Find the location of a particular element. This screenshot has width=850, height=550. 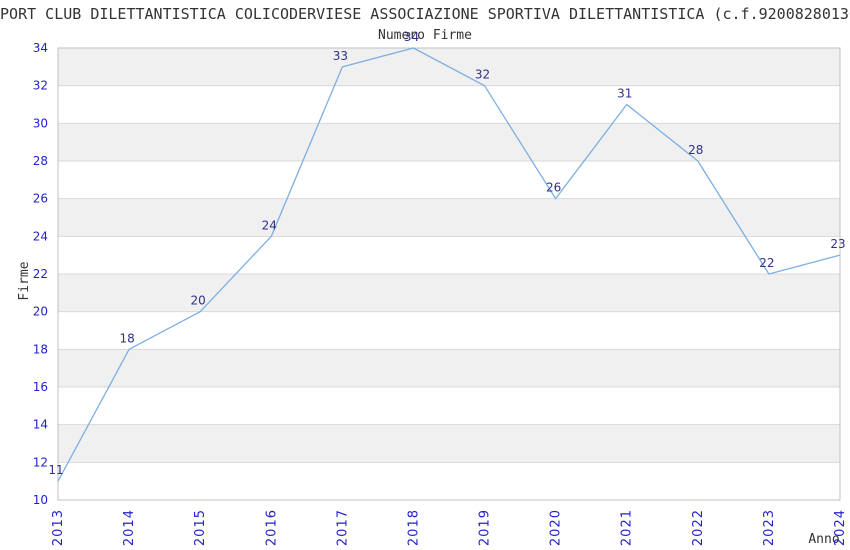

y-axis-title: Firme is located at coordinates (24, 280).